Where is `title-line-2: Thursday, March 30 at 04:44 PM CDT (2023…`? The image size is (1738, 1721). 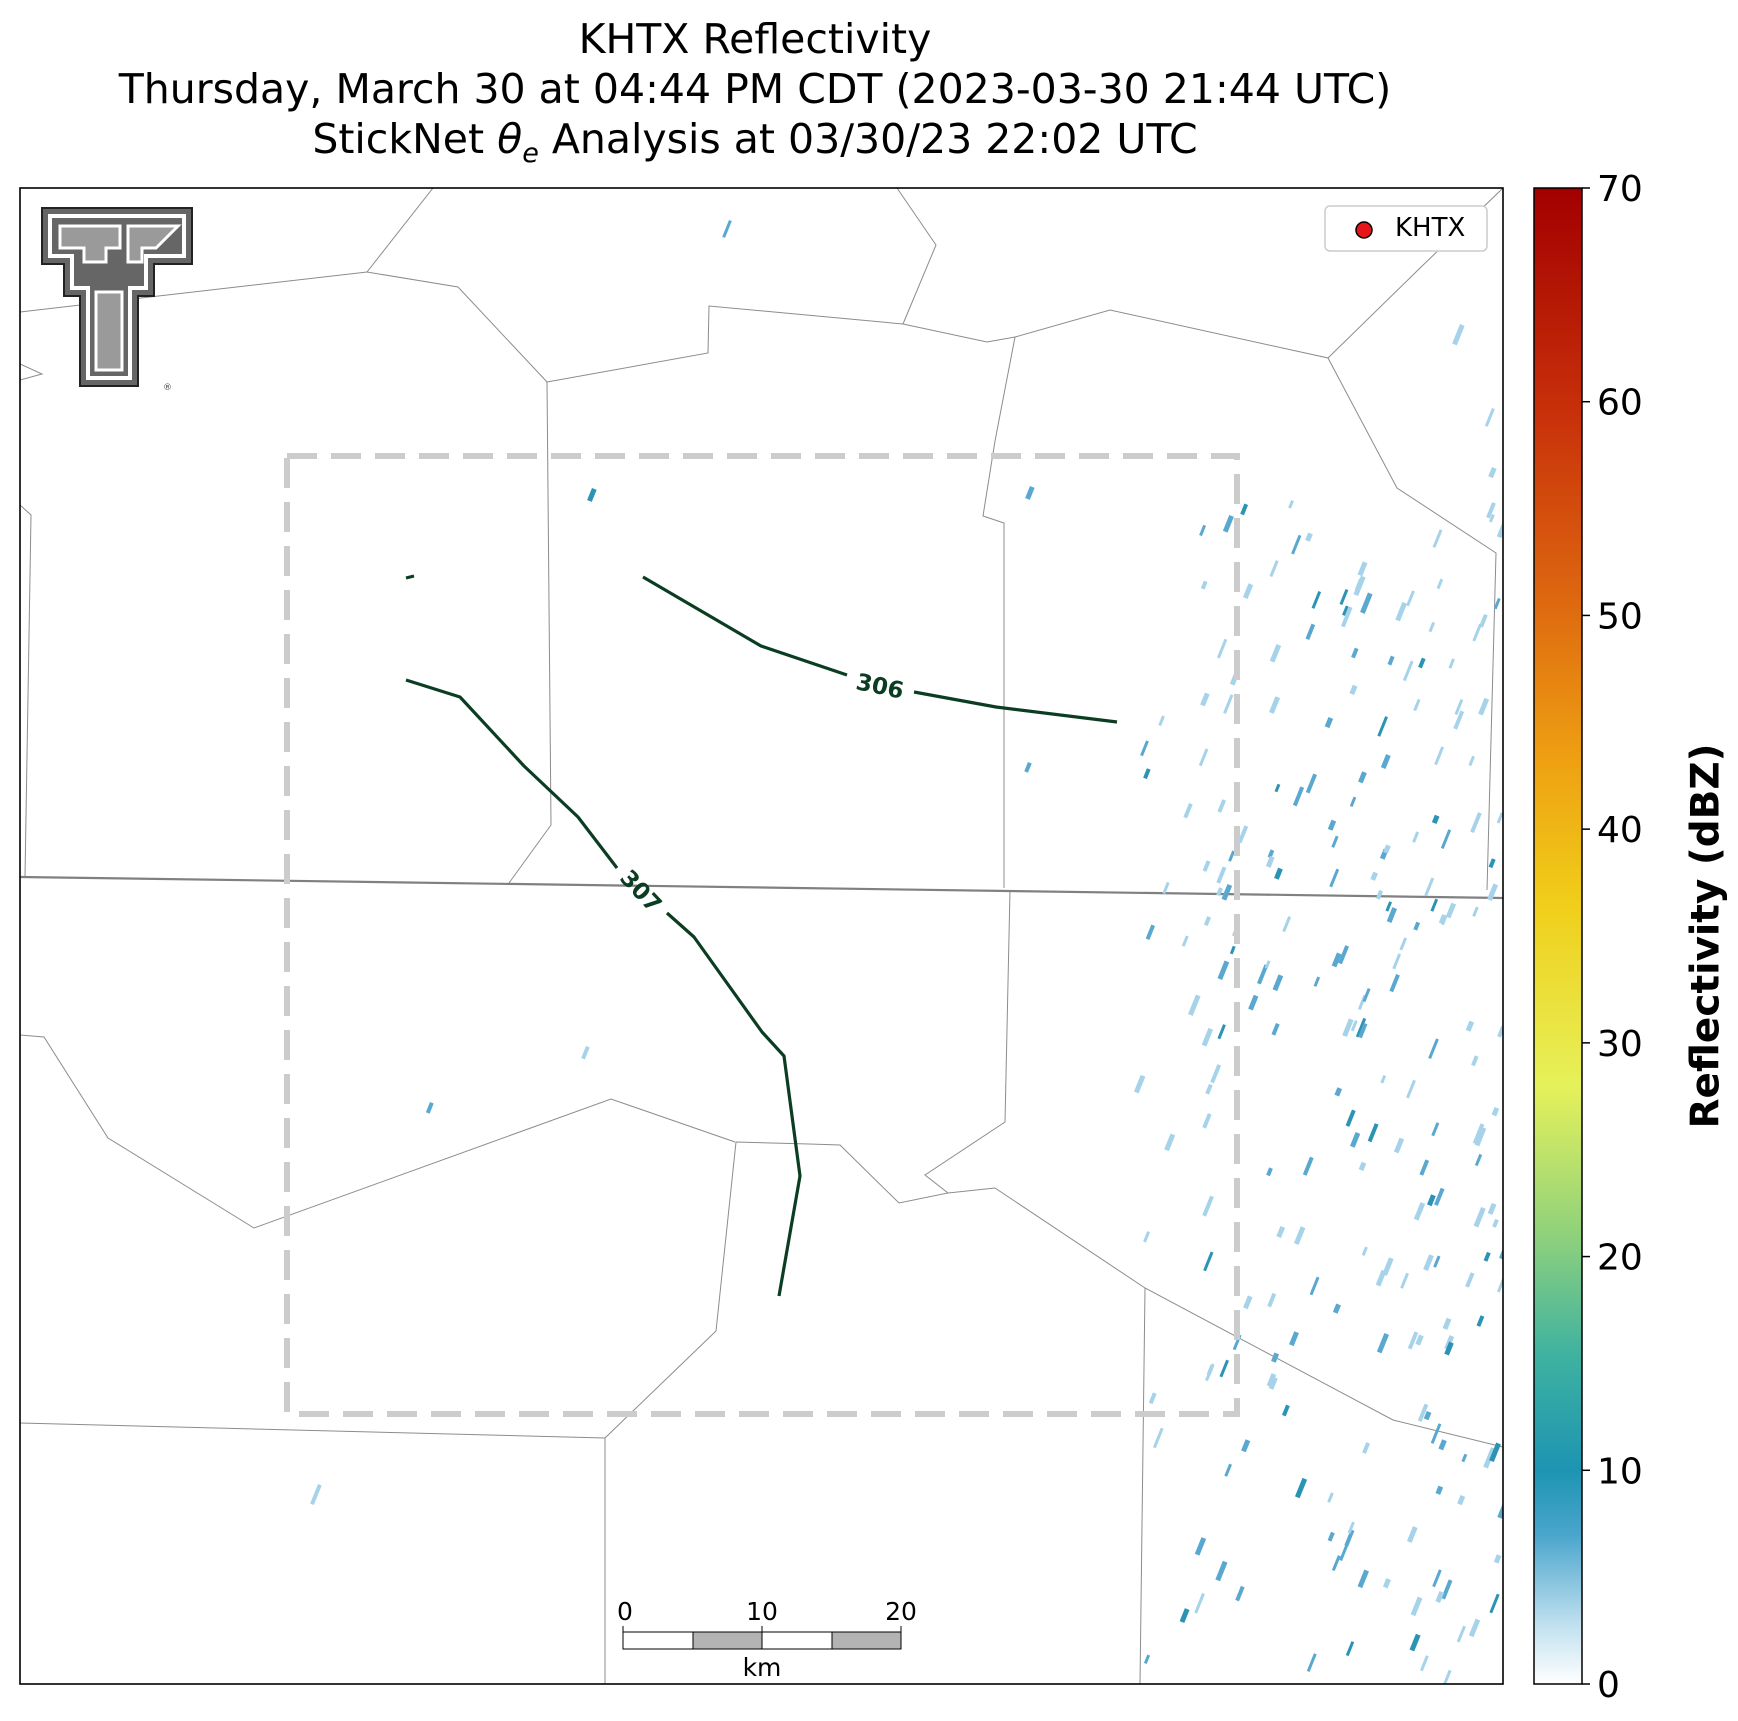
title-line-2: Thursday, March 30 at 04:44 PM CDT (2023… is located at coordinates (755, 89).